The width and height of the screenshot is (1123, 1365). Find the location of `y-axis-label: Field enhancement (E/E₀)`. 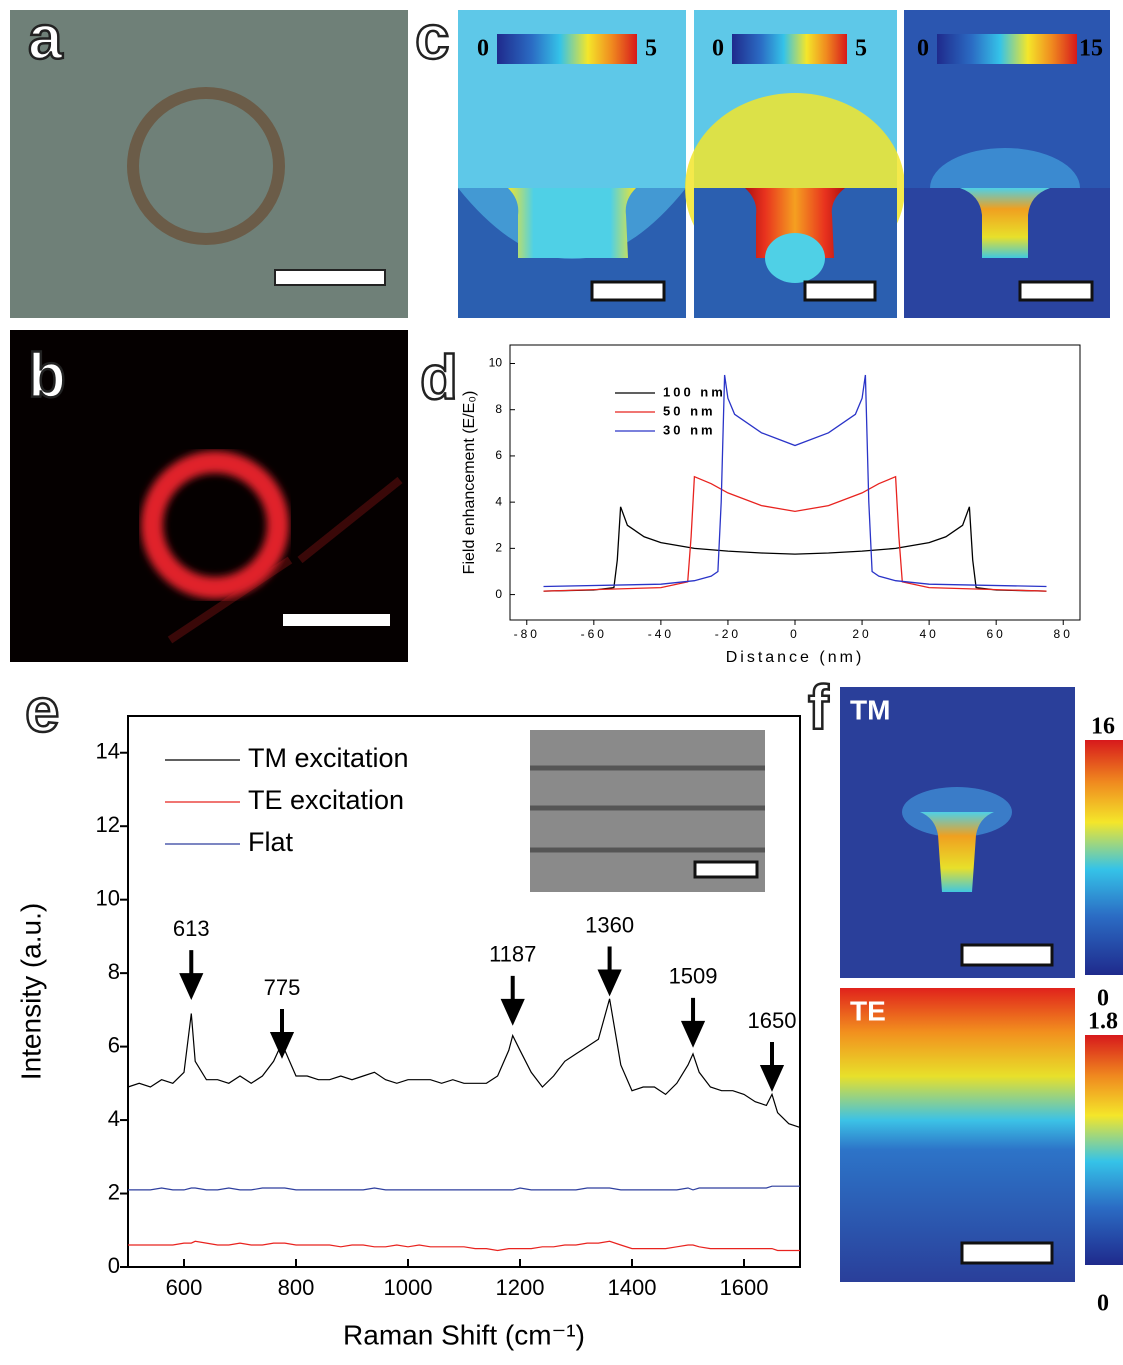

y-axis-label: Field enhancement (E/E₀) is located at coordinates (469, 483).